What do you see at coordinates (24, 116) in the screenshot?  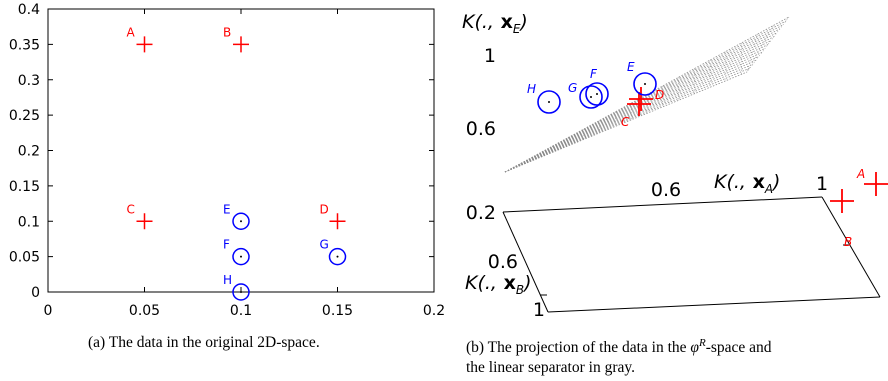 I see `y-tick-label: 0.25` at bounding box center [24, 116].